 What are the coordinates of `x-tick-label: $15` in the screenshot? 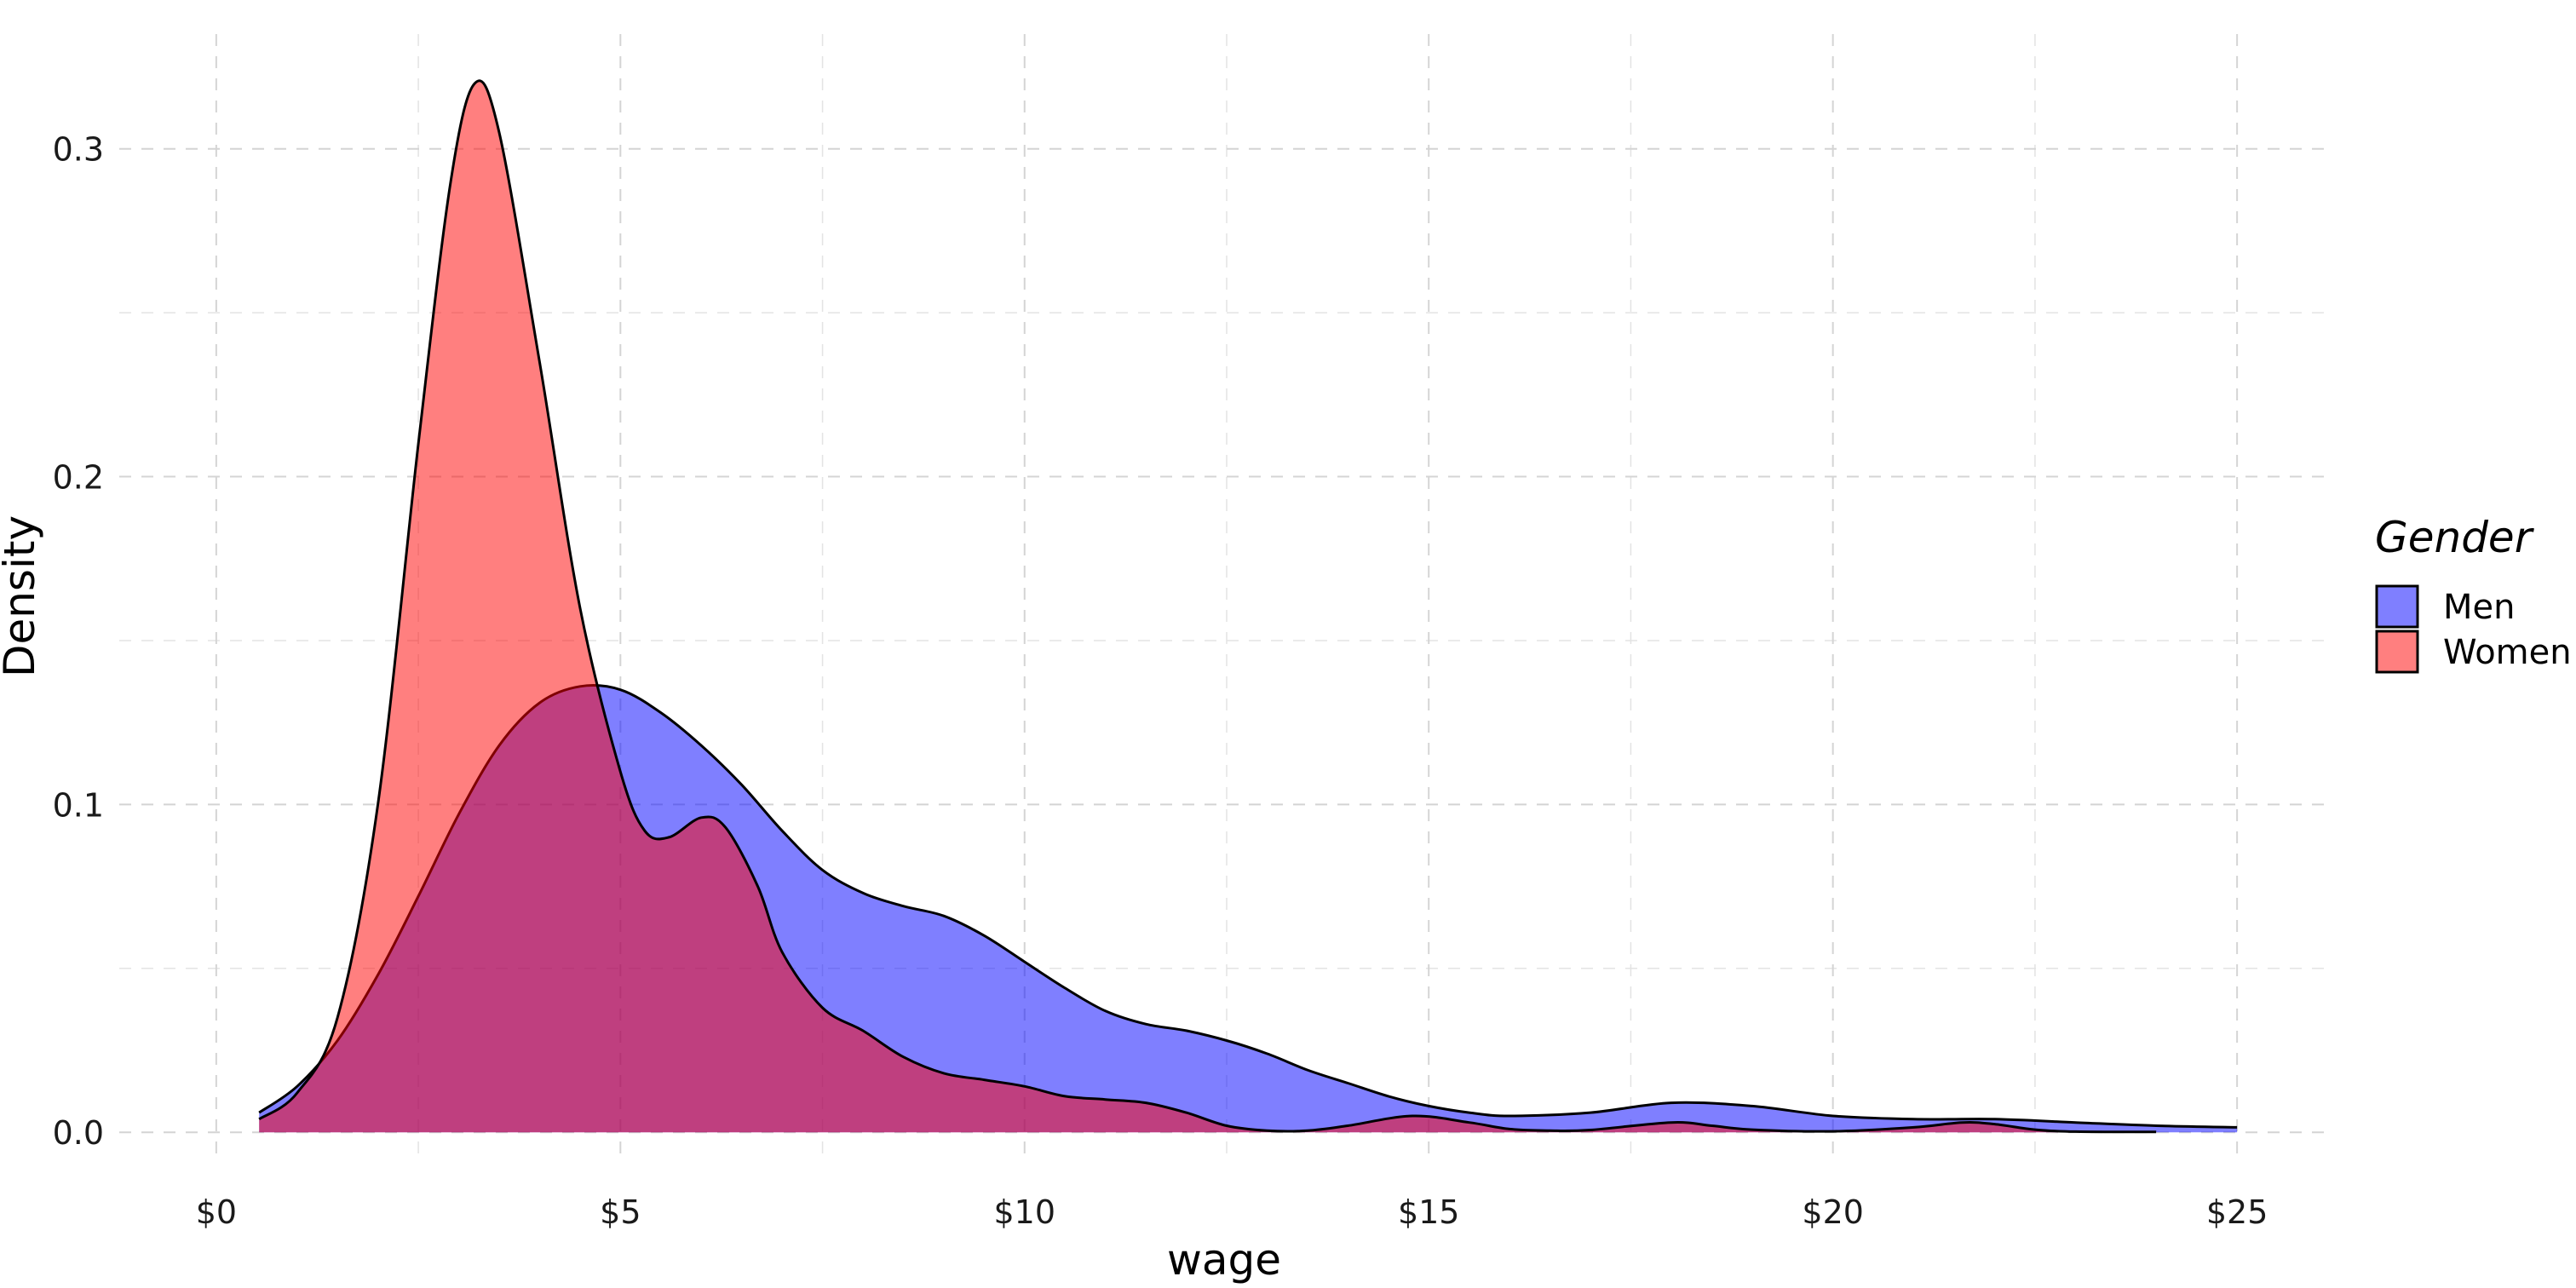 It's located at (1429, 1212).